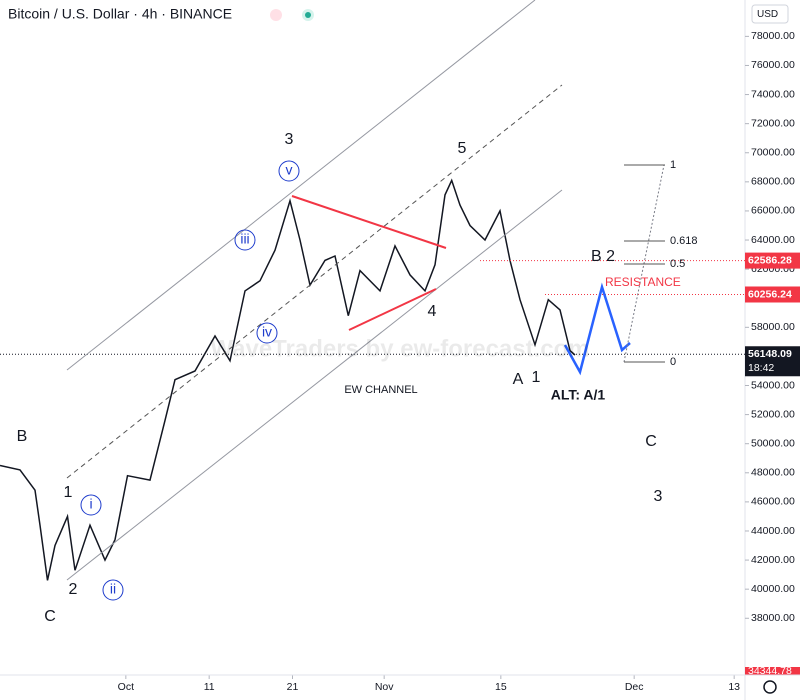  What do you see at coordinates (126, 687) in the screenshot?
I see `x-tick-label: Oct` at bounding box center [126, 687].